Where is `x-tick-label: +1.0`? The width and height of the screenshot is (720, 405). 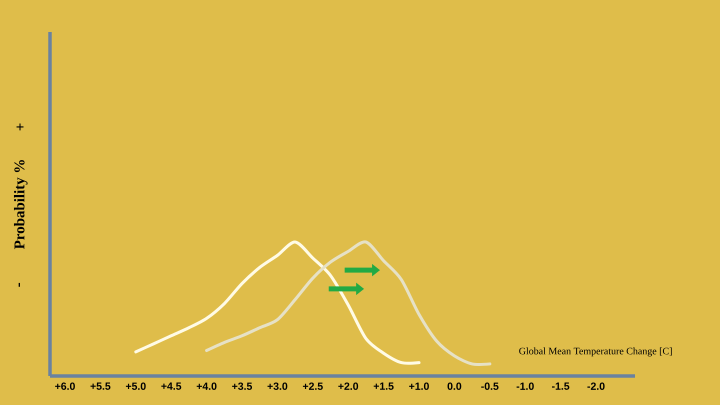 x-tick-label: +1.0 is located at coordinates (419, 386).